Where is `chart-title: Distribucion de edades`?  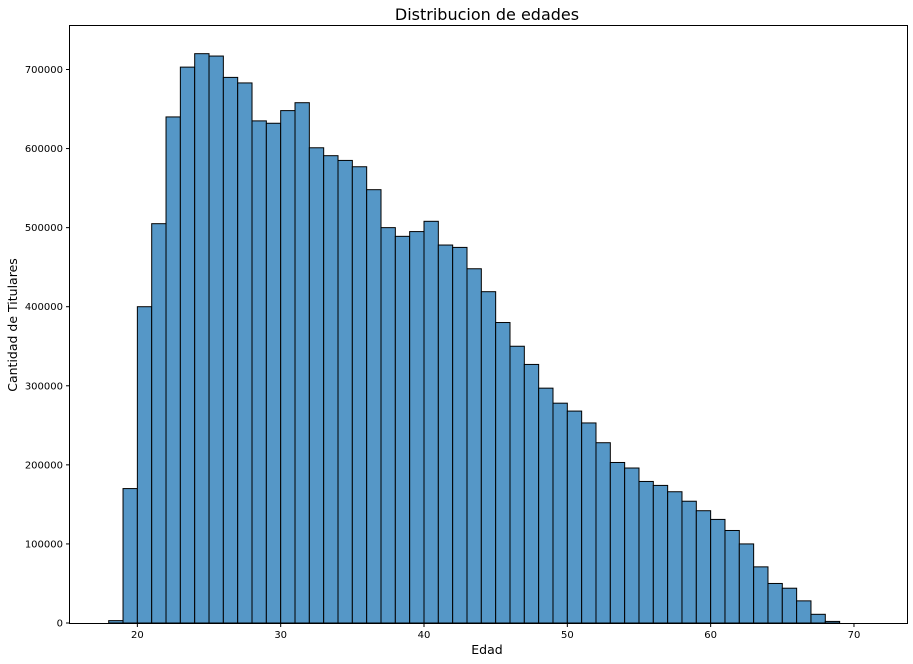 chart-title: Distribucion de edades is located at coordinates (487, 14).